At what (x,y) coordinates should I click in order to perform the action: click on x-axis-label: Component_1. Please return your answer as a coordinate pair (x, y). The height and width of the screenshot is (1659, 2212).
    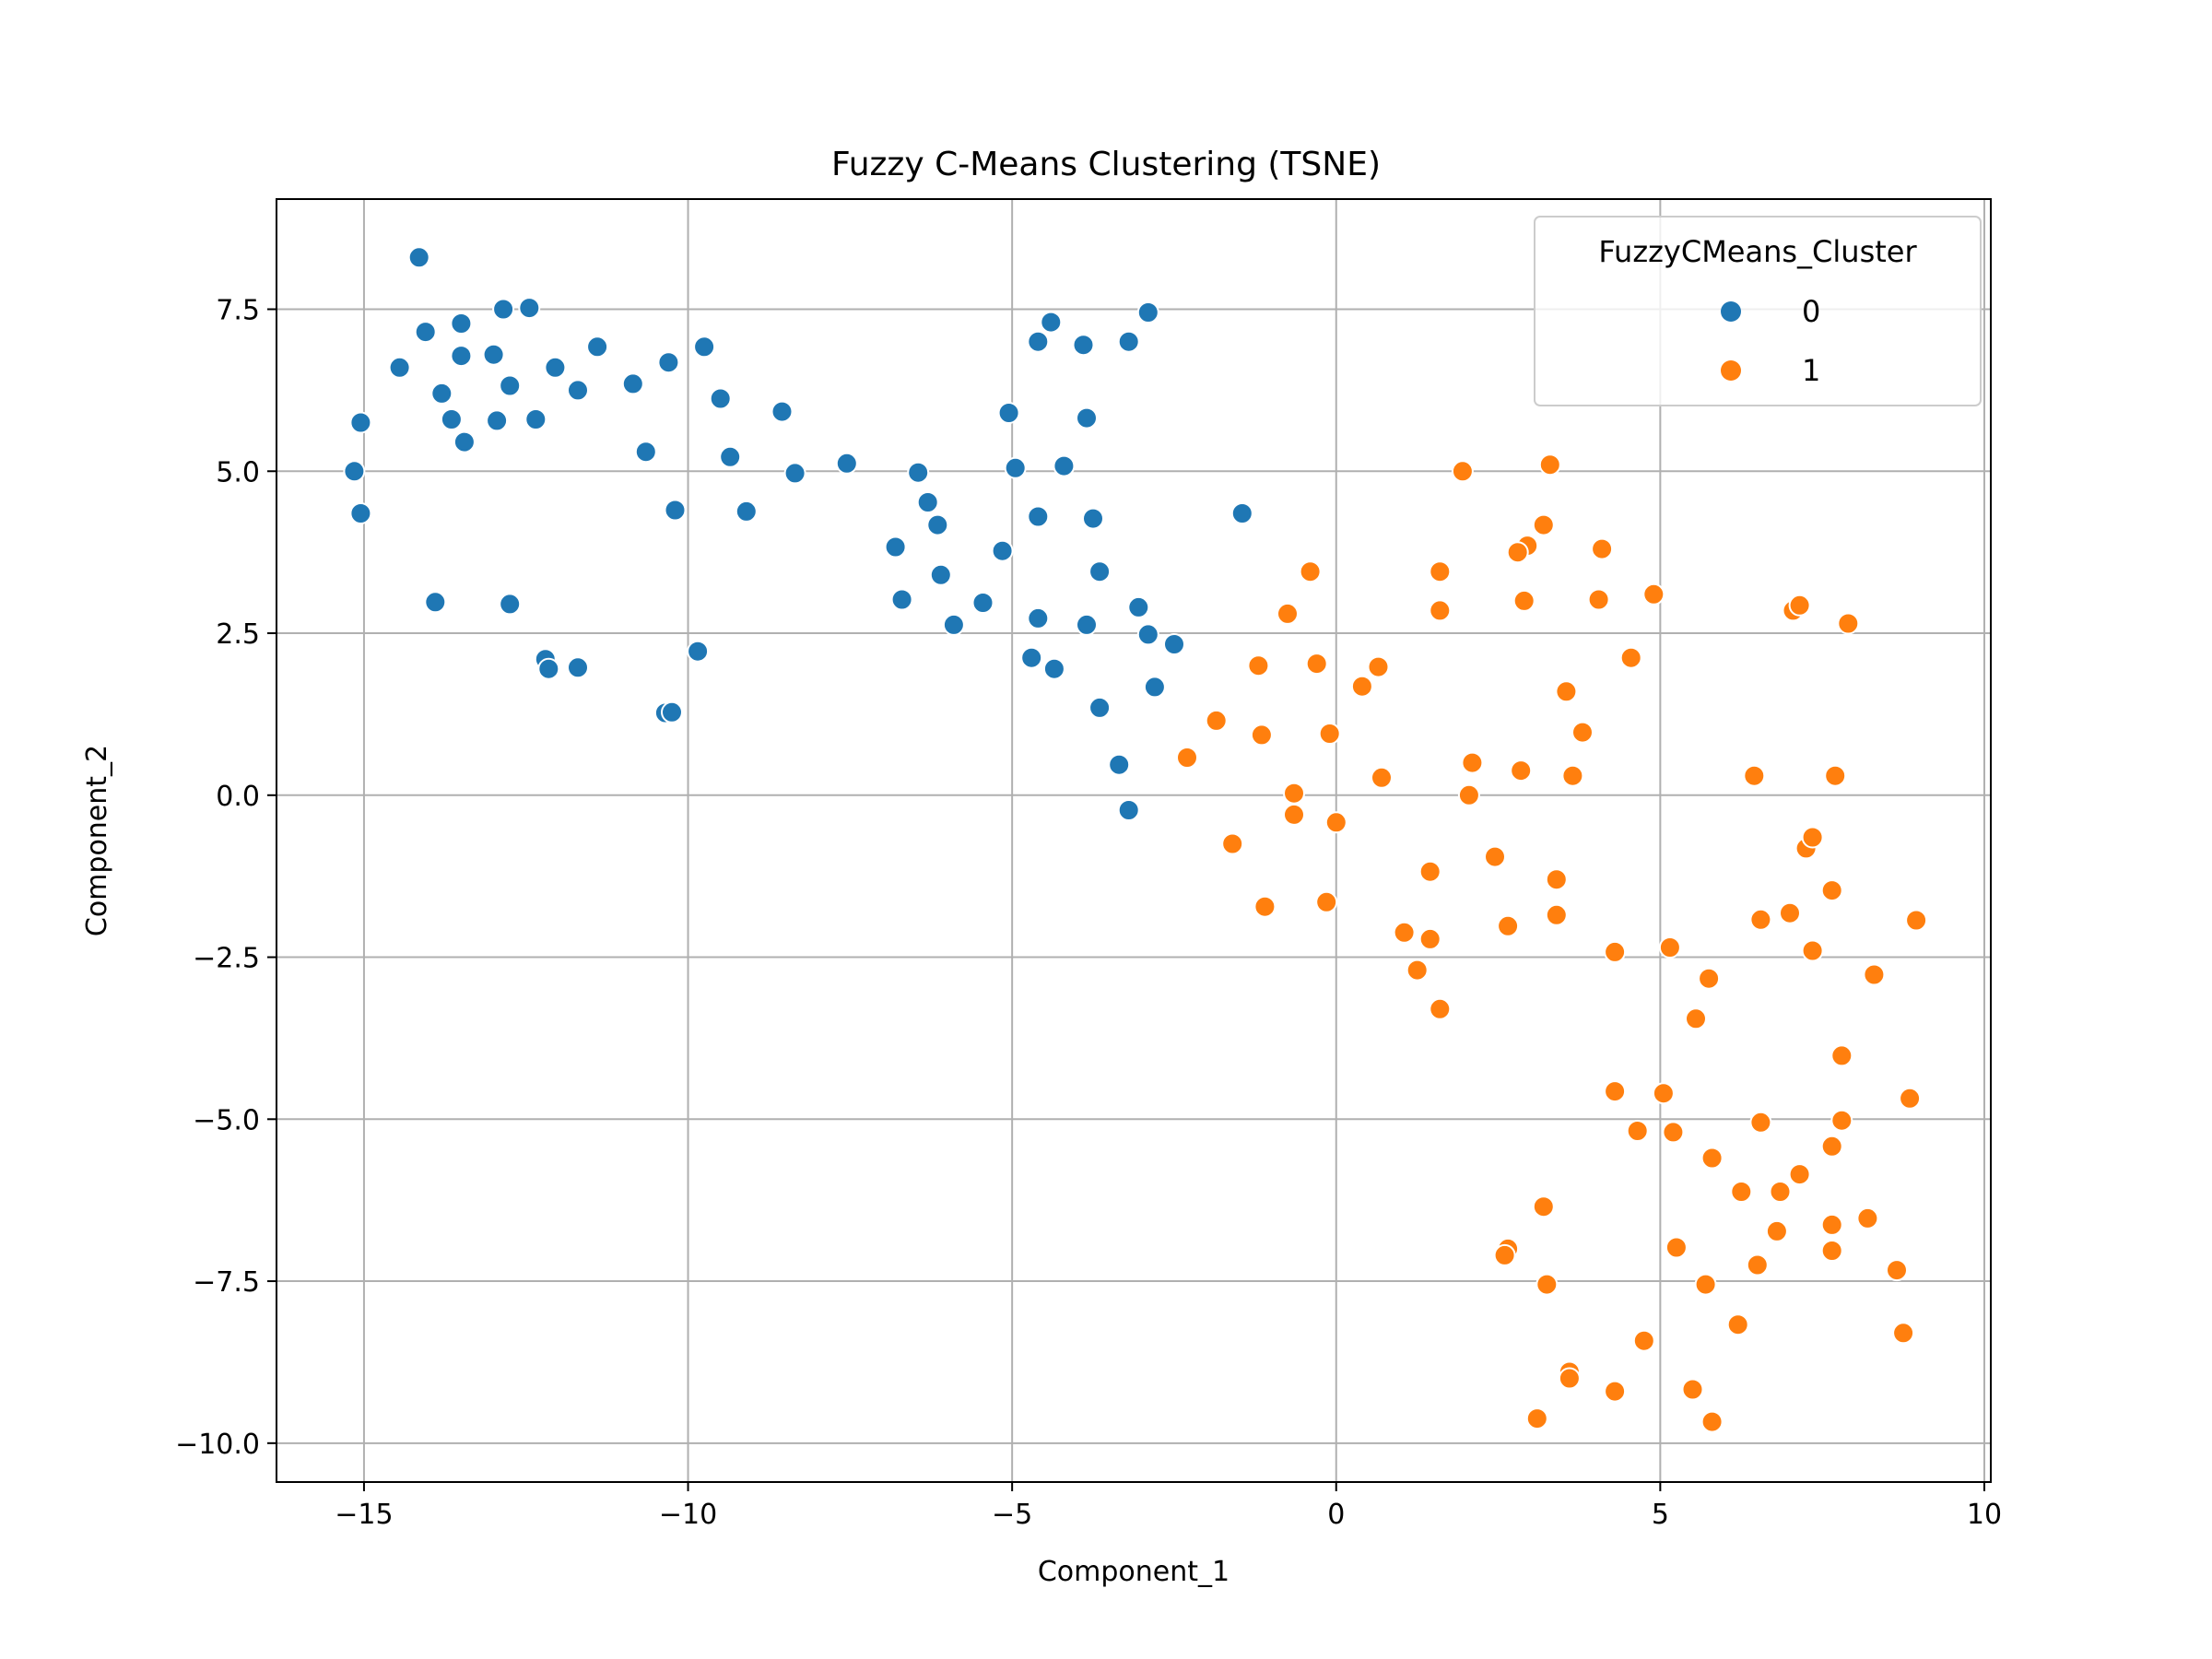
    Looking at the image, I should click on (1134, 1572).